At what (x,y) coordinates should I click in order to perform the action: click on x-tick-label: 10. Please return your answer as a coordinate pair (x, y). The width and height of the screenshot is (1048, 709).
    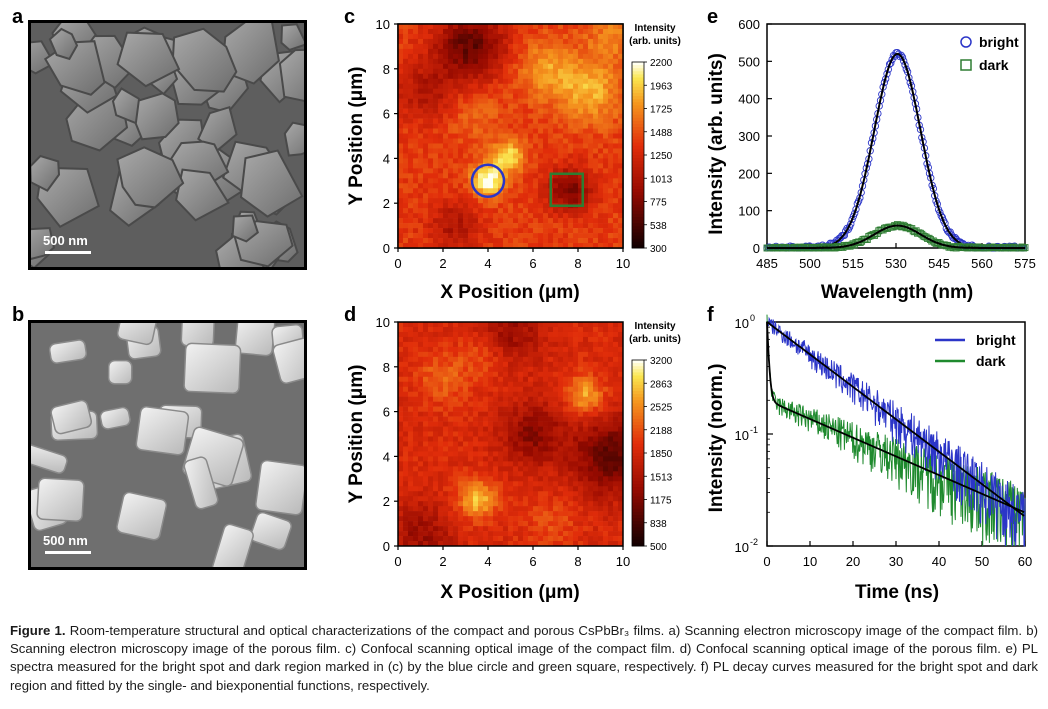
    Looking at the image, I should click on (623, 561).